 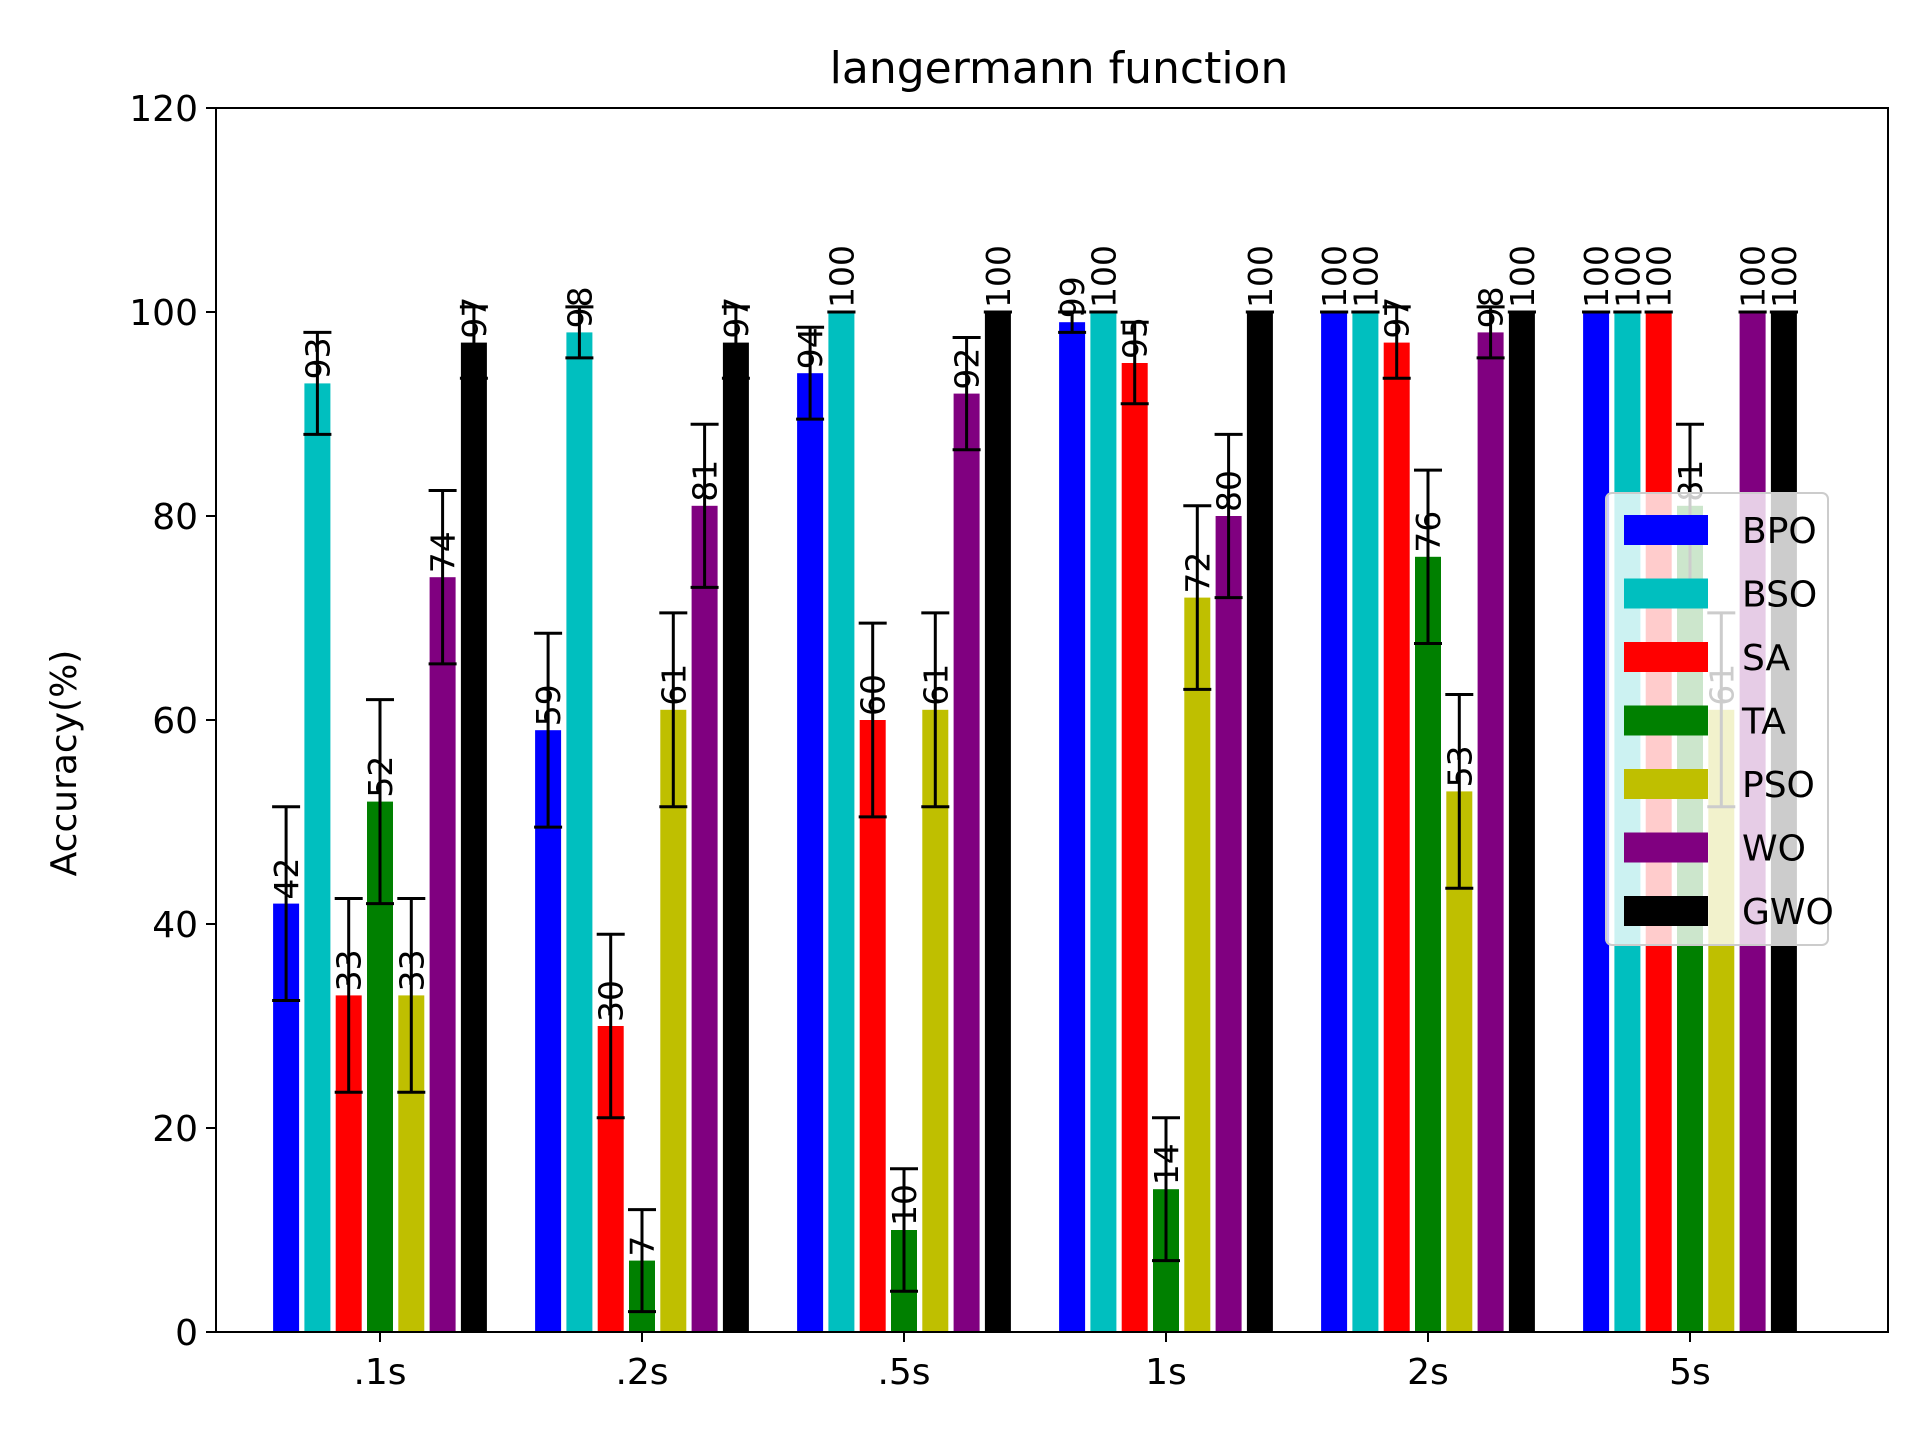 I want to click on data-label-gwo-3: 100, so click(x=1260, y=276).